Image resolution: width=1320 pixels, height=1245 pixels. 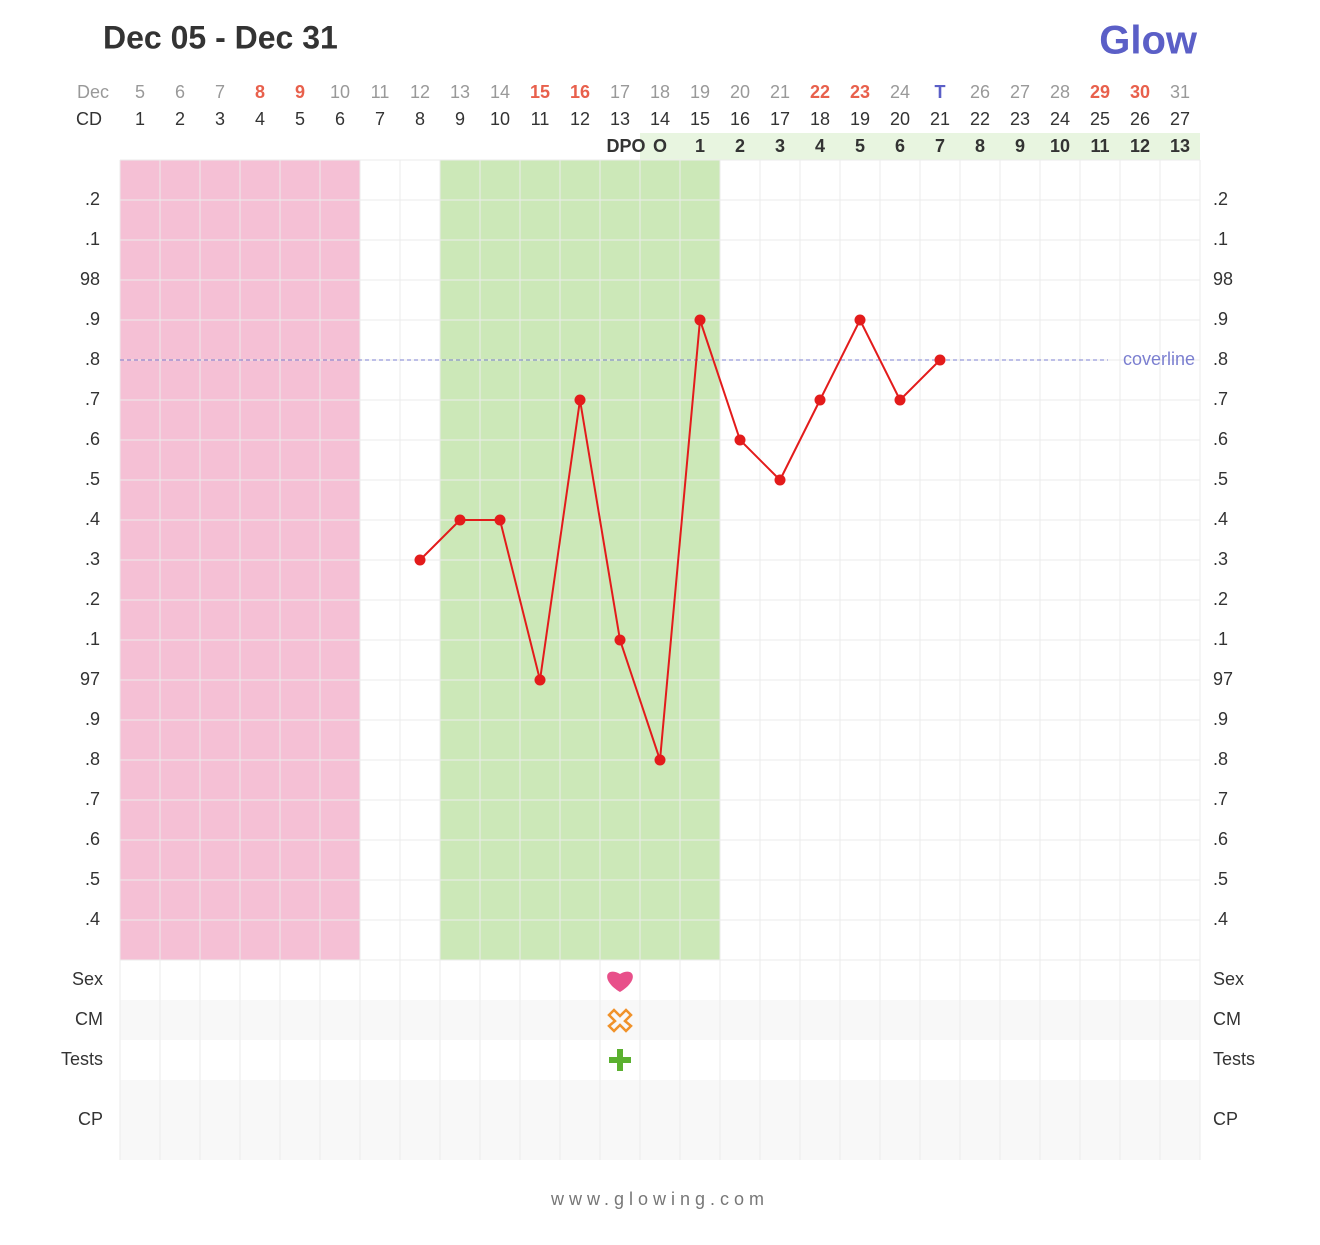 I want to click on x-tick-label: 25, so click(x=1100, y=119).